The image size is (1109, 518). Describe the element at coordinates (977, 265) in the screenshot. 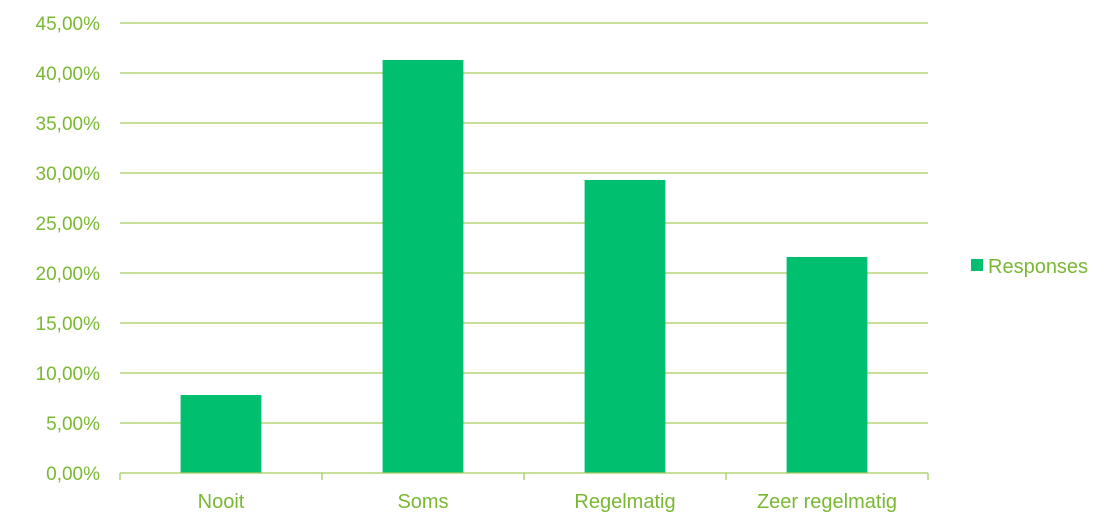

I see `legend-swatch` at that location.